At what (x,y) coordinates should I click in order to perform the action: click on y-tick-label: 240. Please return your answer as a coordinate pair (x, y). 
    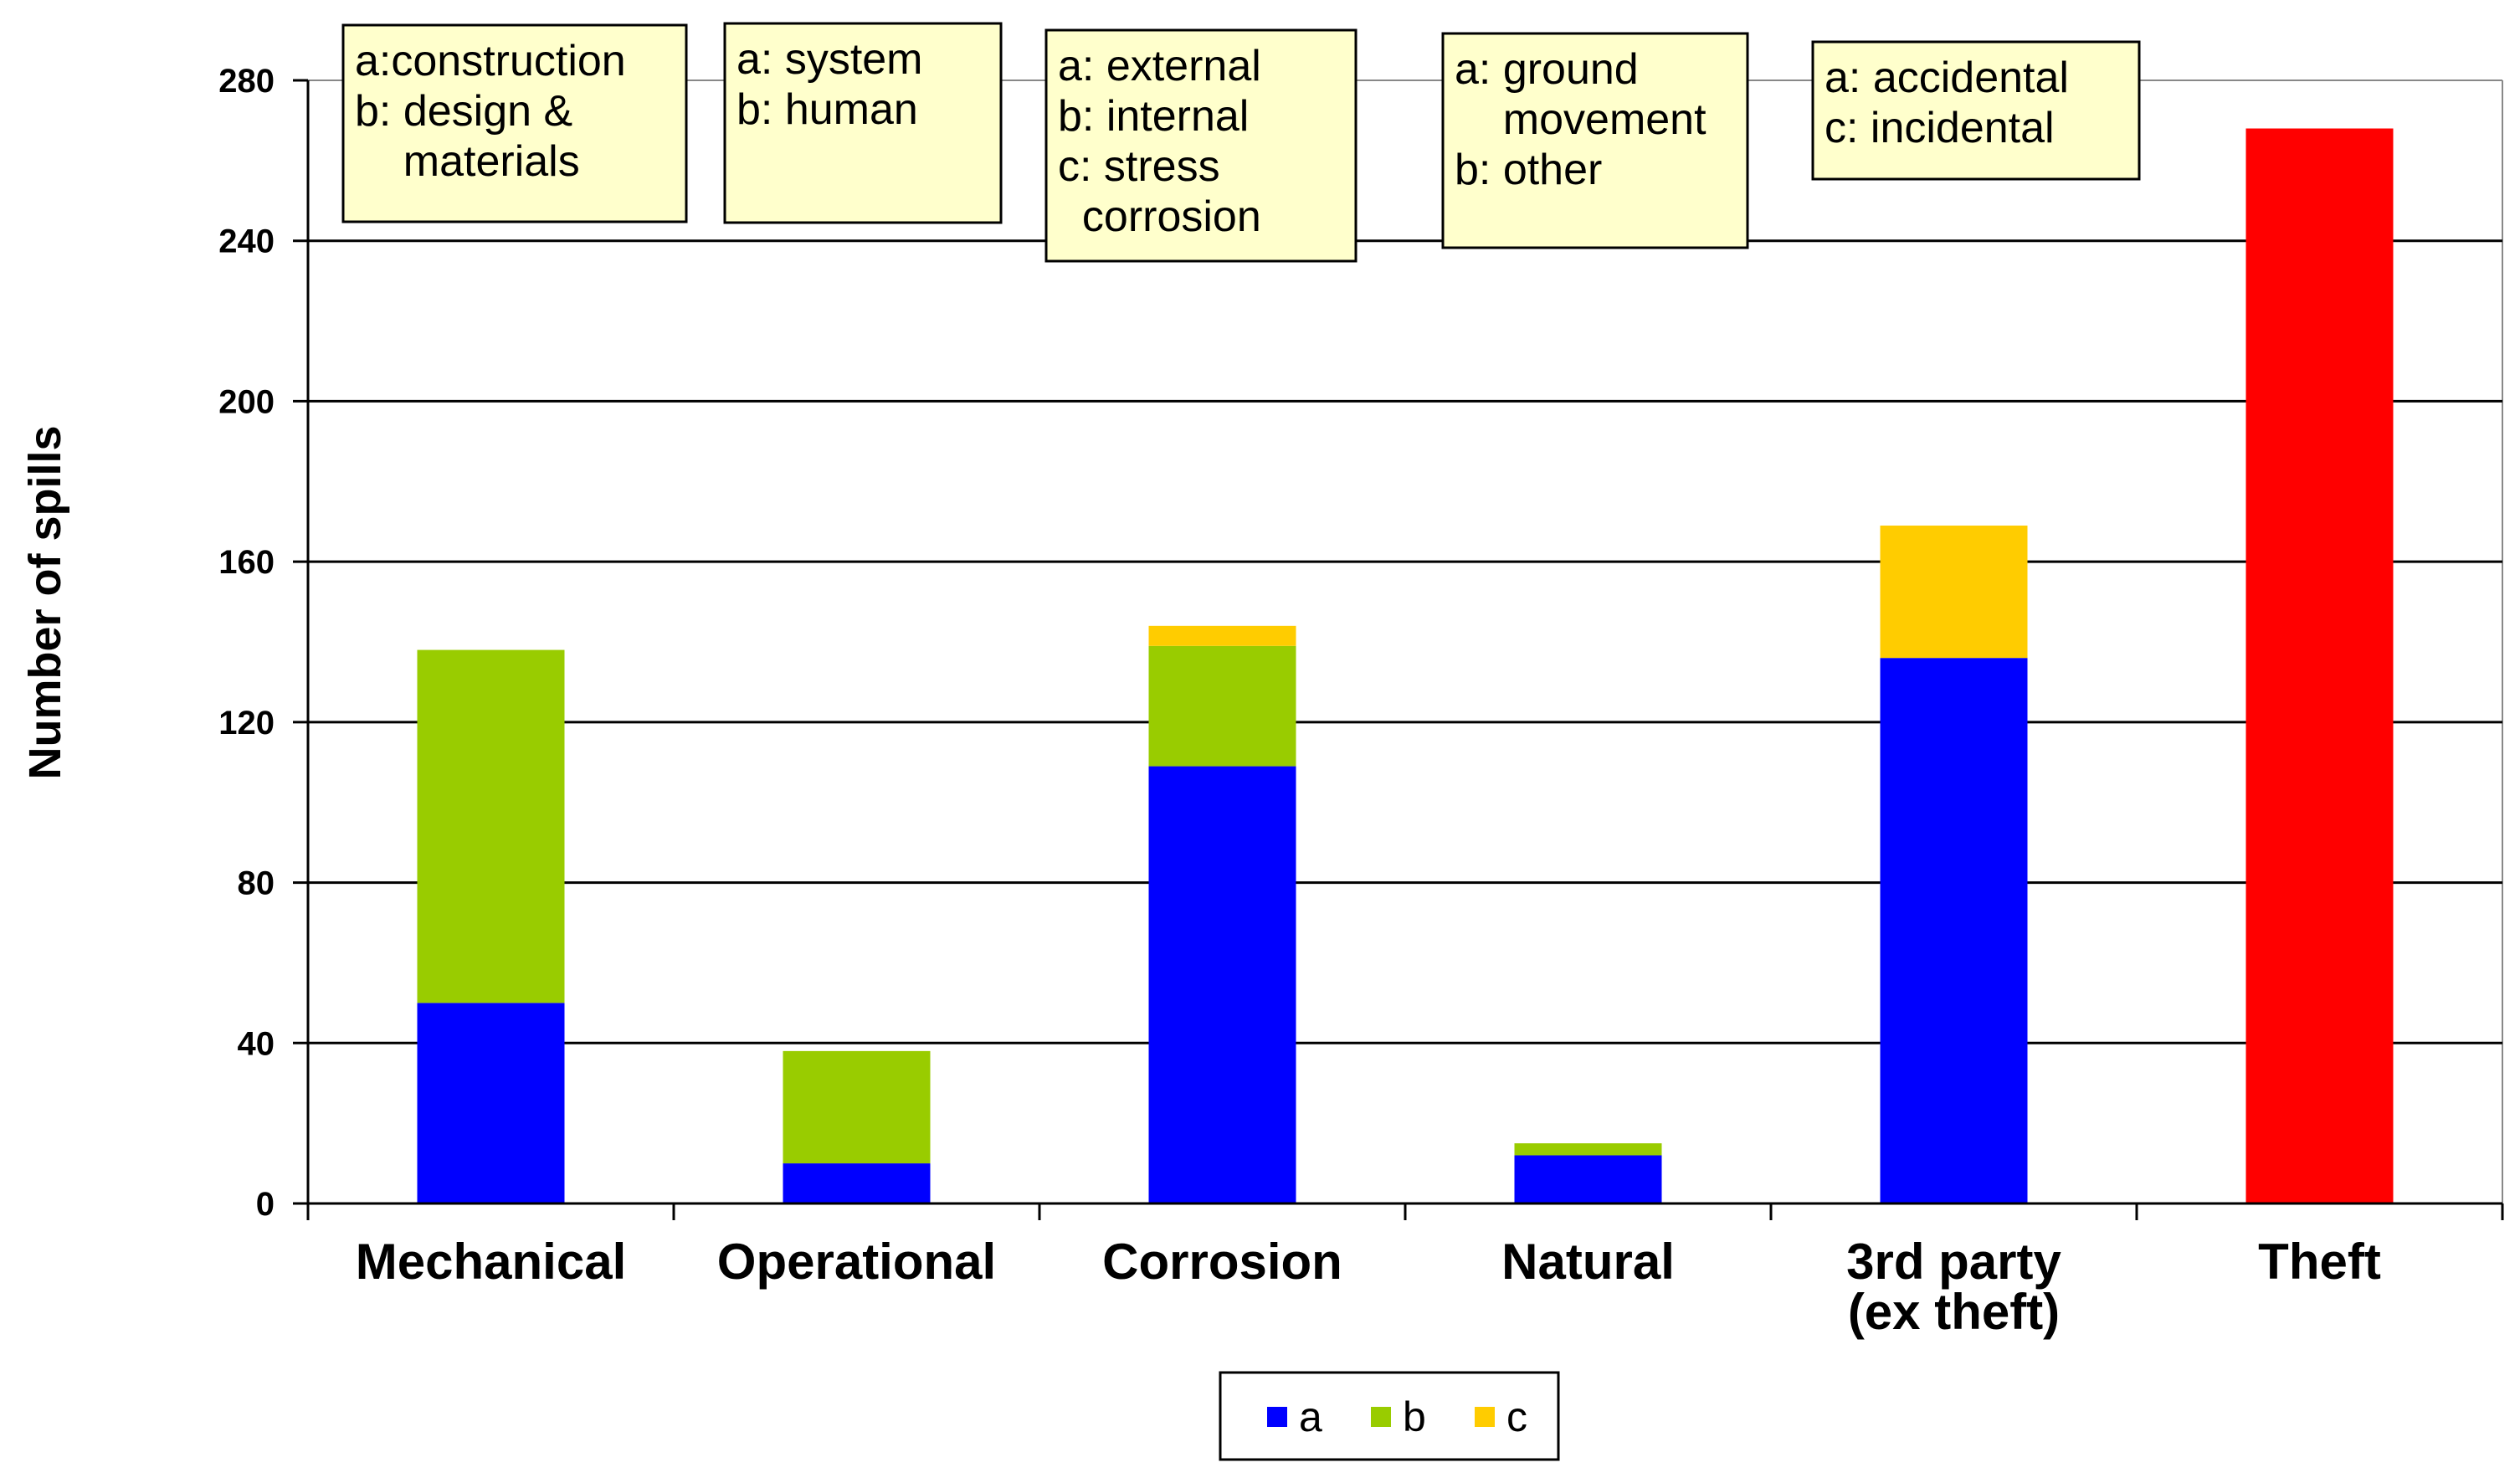
    Looking at the image, I should click on (246, 242).